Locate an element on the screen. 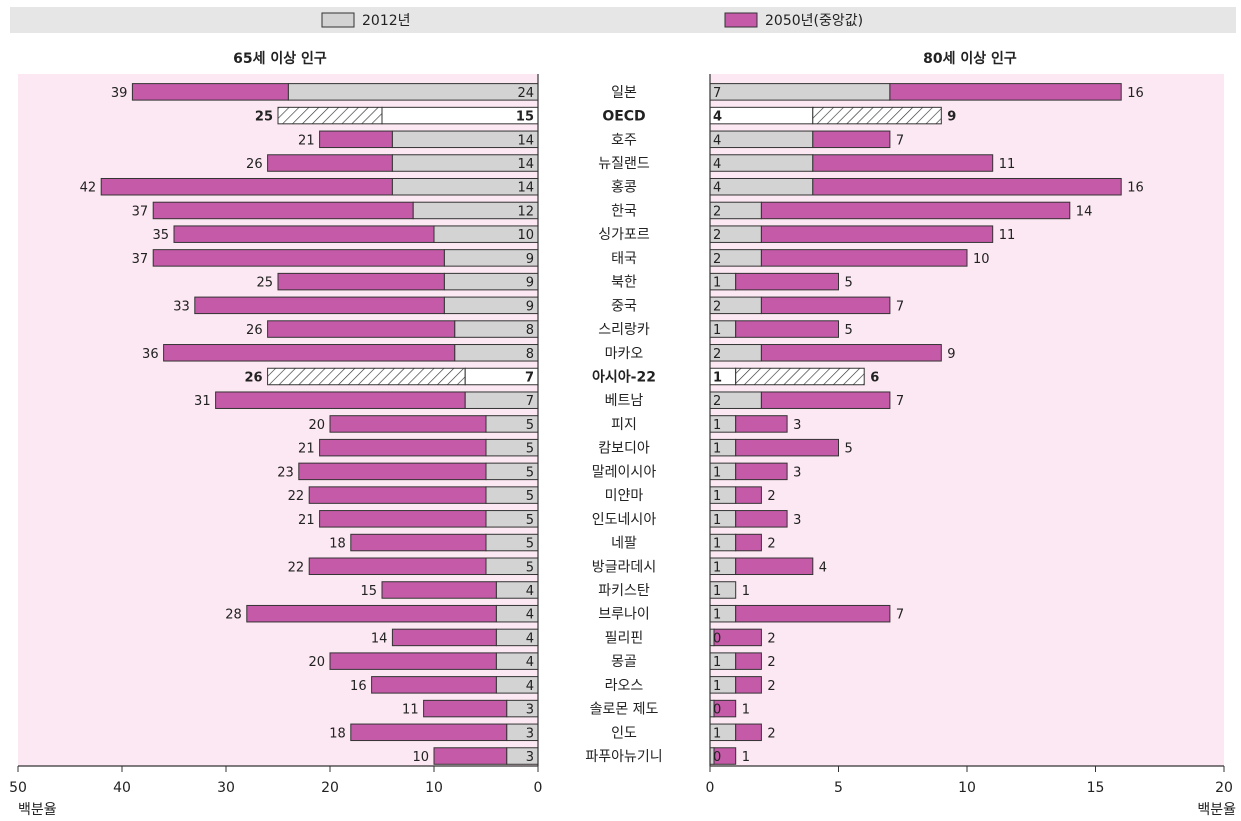 This screenshot has height=821, width=1241. label-65-2012: 4 is located at coordinates (530, 662).